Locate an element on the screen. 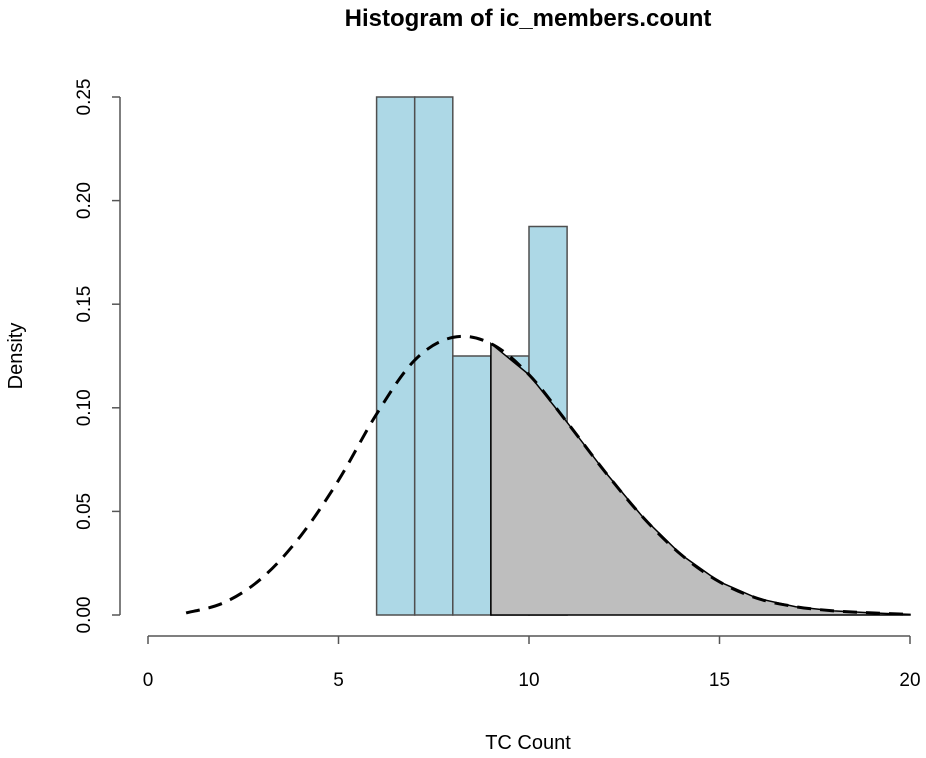  y-tick-label: 0.10 is located at coordinates (84, 407).